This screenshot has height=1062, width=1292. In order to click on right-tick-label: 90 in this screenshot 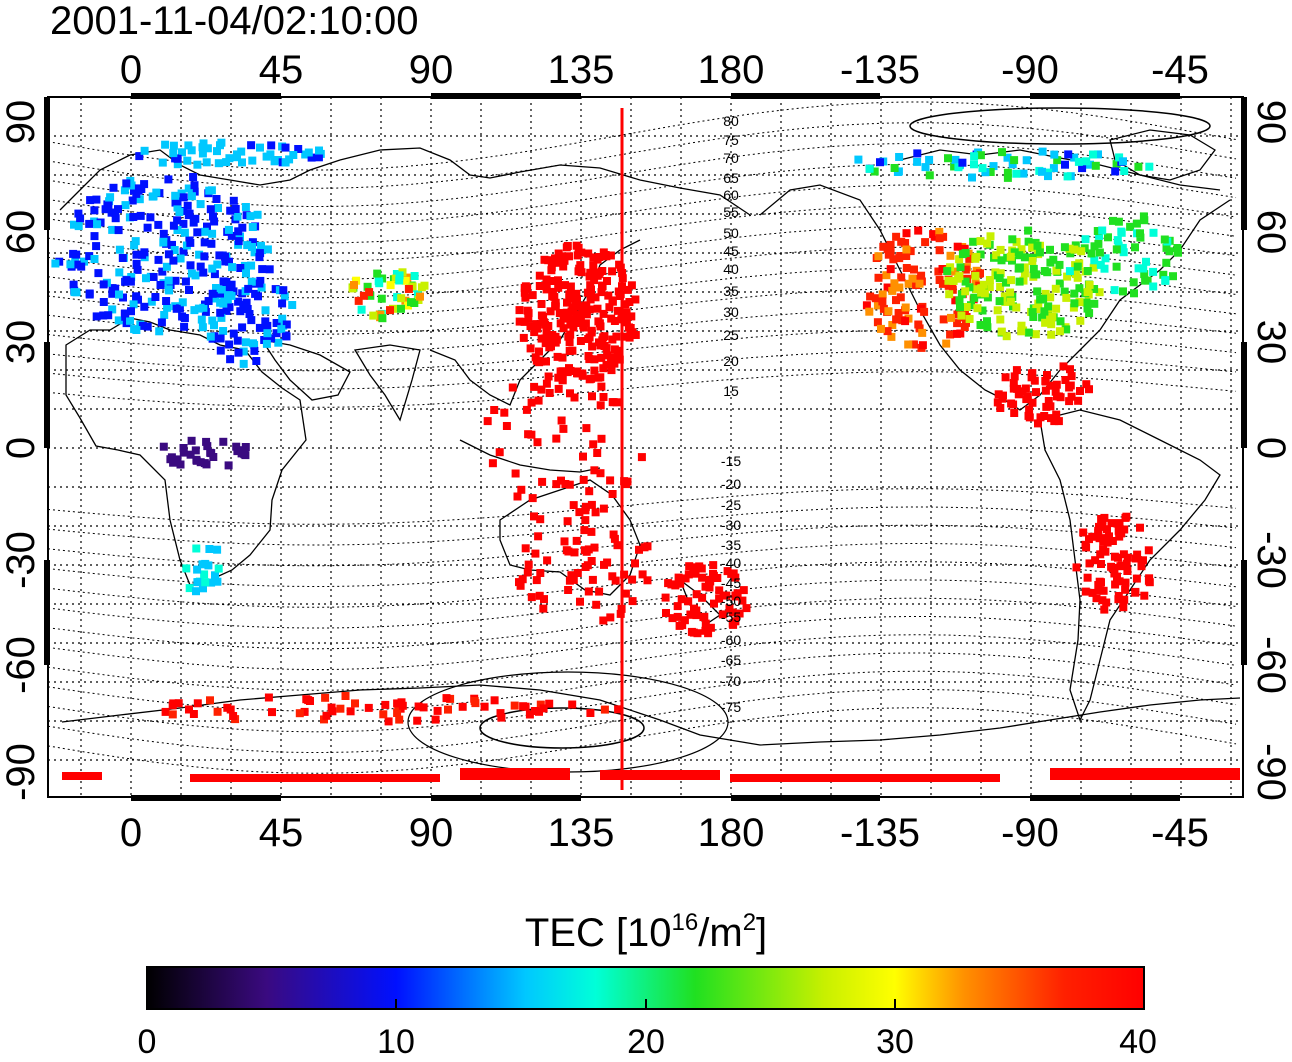, I will do `click(1270, 122)`.